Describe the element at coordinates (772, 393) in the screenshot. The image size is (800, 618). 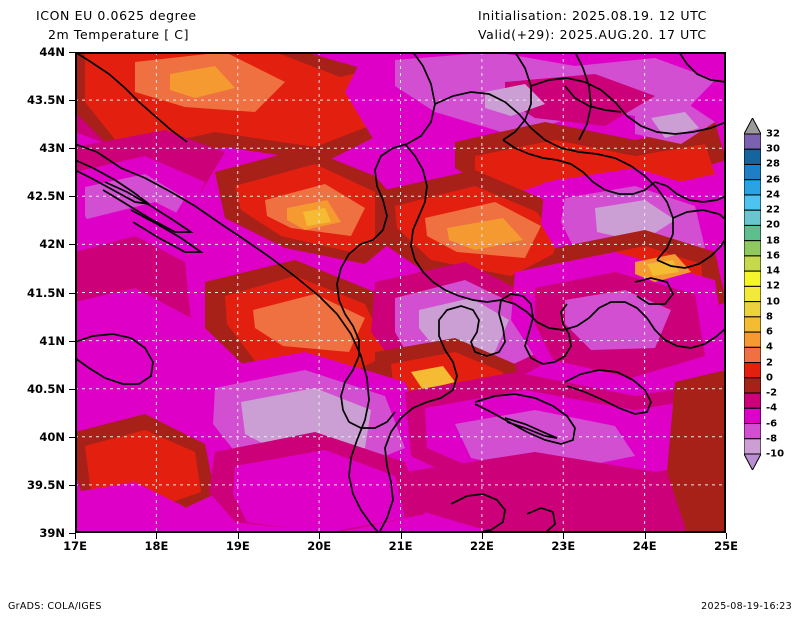
I see `colorbar-tick-label: -2` at that location.